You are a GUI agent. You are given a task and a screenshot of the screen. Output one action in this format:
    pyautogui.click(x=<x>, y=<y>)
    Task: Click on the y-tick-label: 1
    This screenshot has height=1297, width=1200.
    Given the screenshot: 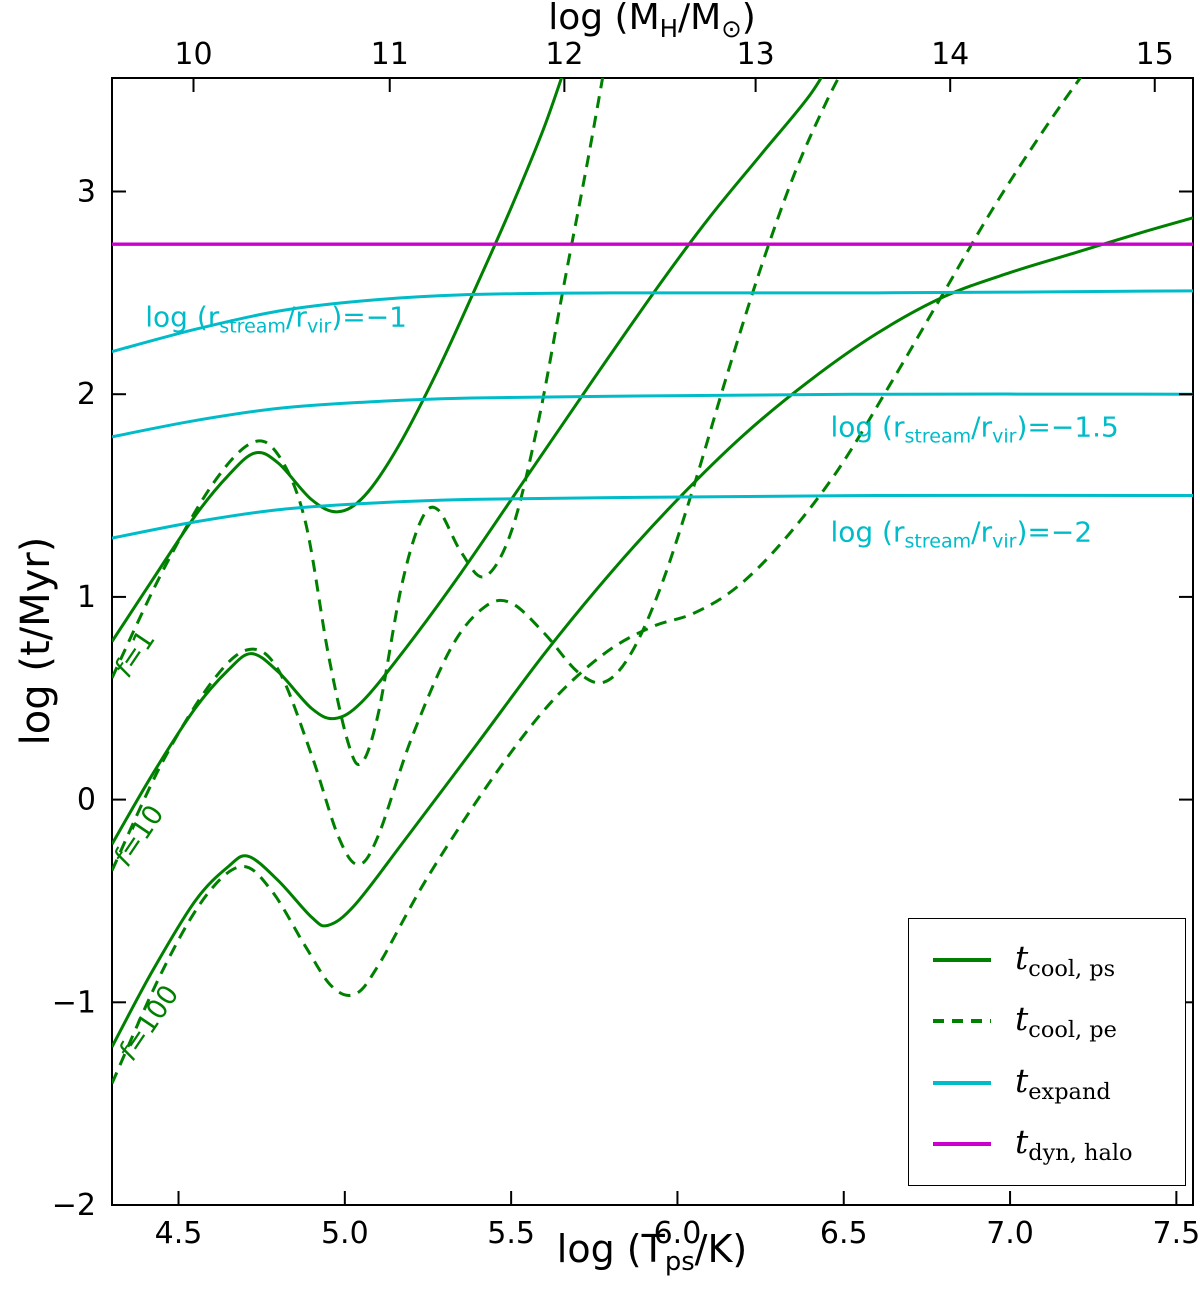 What is the action you would take?
    pyautogui.click(x=86, y=597)
    